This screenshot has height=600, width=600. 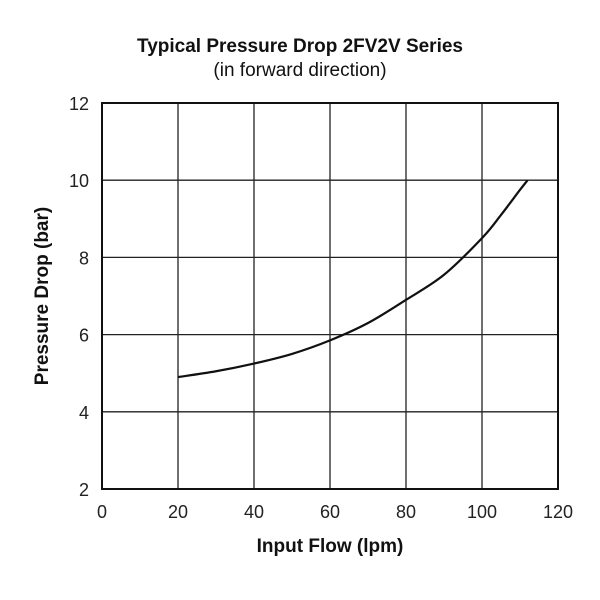 I want to click on x-axis-label: Input Flow (lpm), so click(x=330, y=546).